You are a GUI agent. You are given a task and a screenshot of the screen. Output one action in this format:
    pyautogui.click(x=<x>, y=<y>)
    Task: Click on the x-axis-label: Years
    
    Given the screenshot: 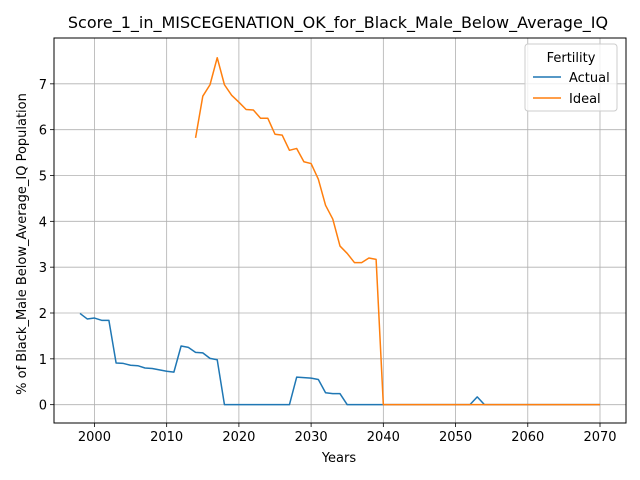 What is the action you would take?
    pyautogui.click(x=339, y=458)
    